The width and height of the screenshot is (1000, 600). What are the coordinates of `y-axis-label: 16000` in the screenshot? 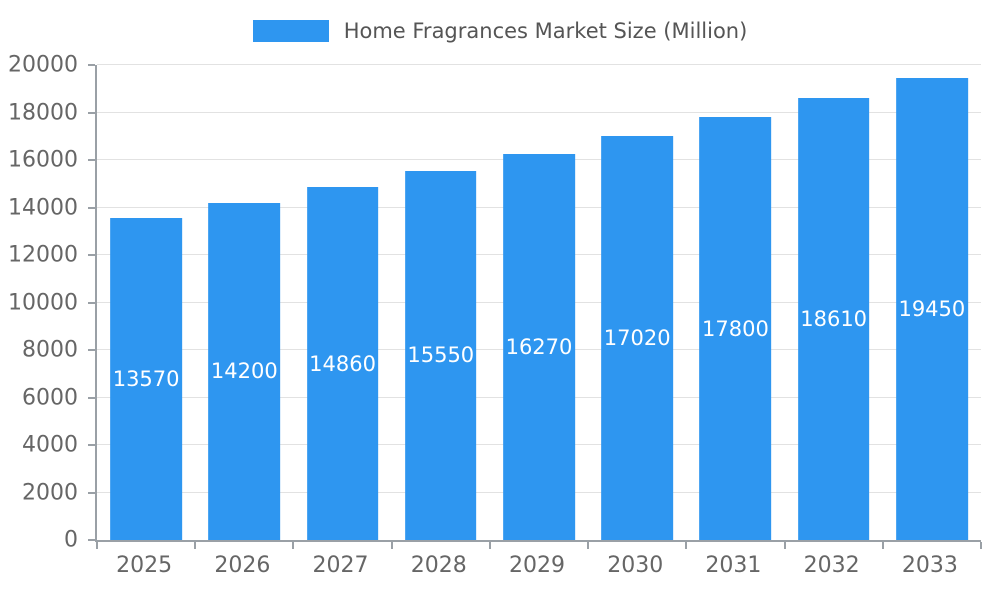 It's located at (43, 160).